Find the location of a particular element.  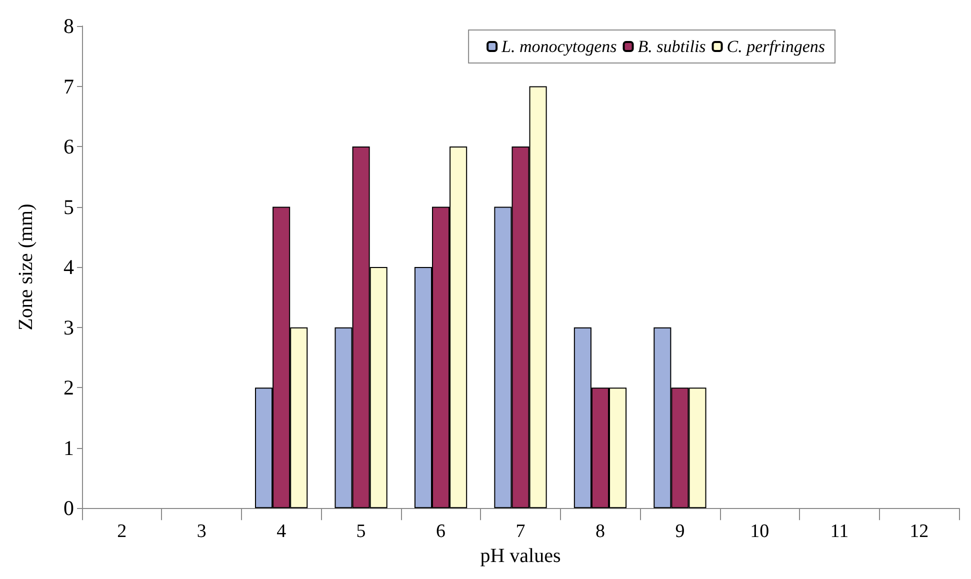

y-tick-label: 4 is located at coordinates (69, 267).